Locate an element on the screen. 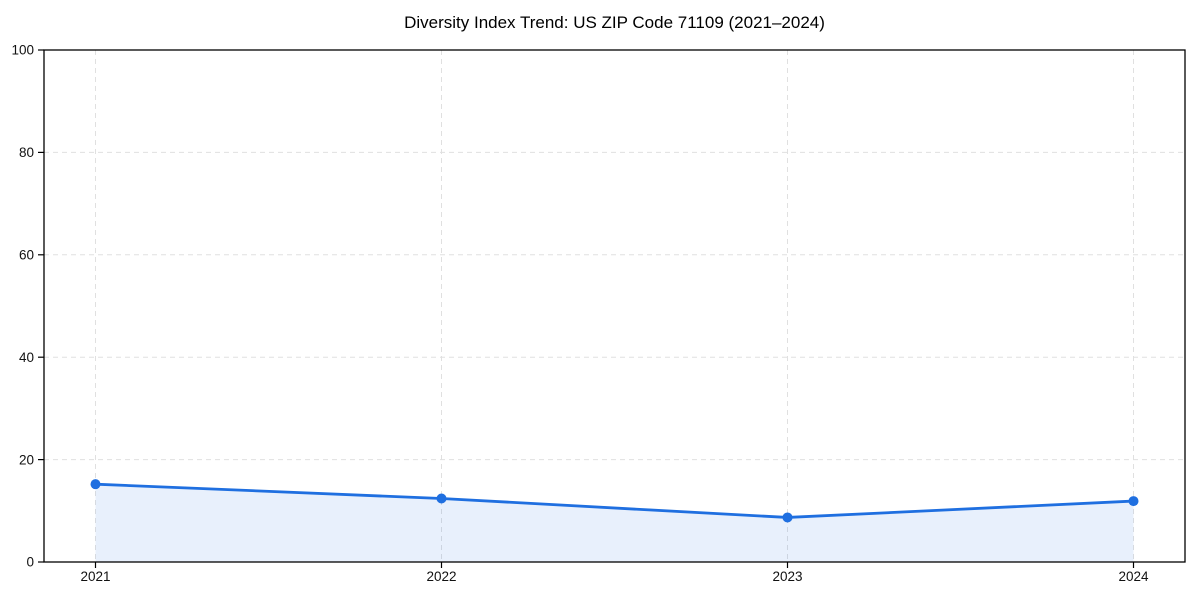 This screenshot has width=1200, height=600. y-axis-tick-label: 40 is located at coordinates (26, 357).